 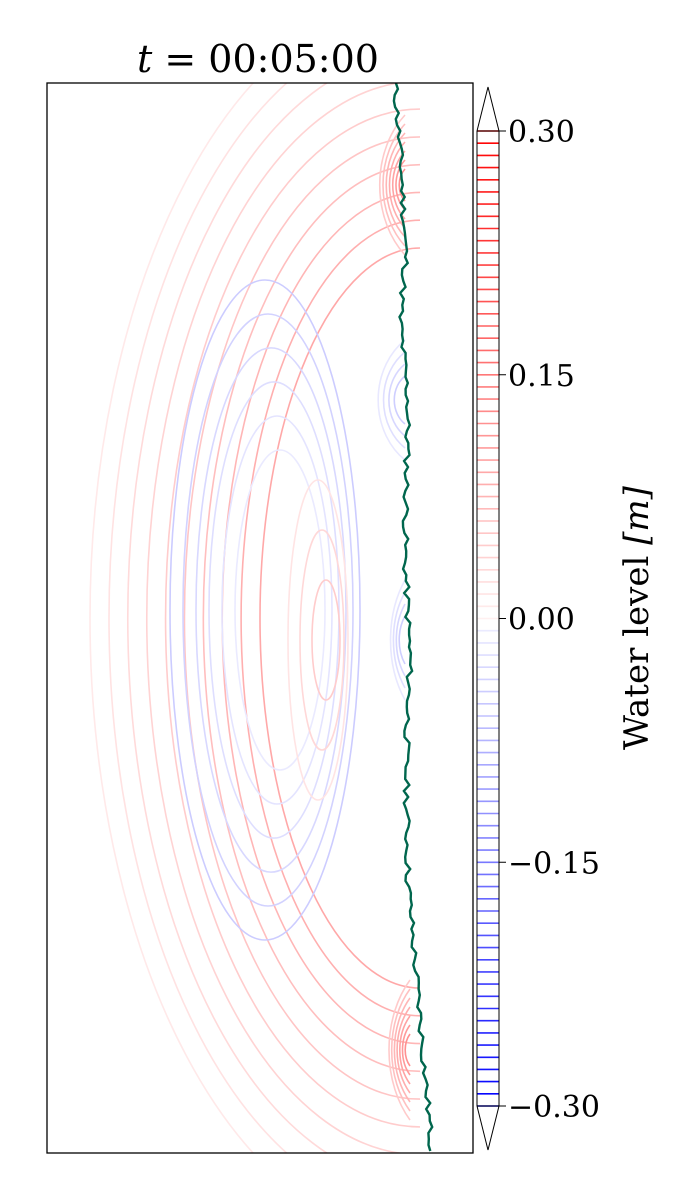 I want to click on svg-text: t = 00:05:00, so click(x=258, y=59).